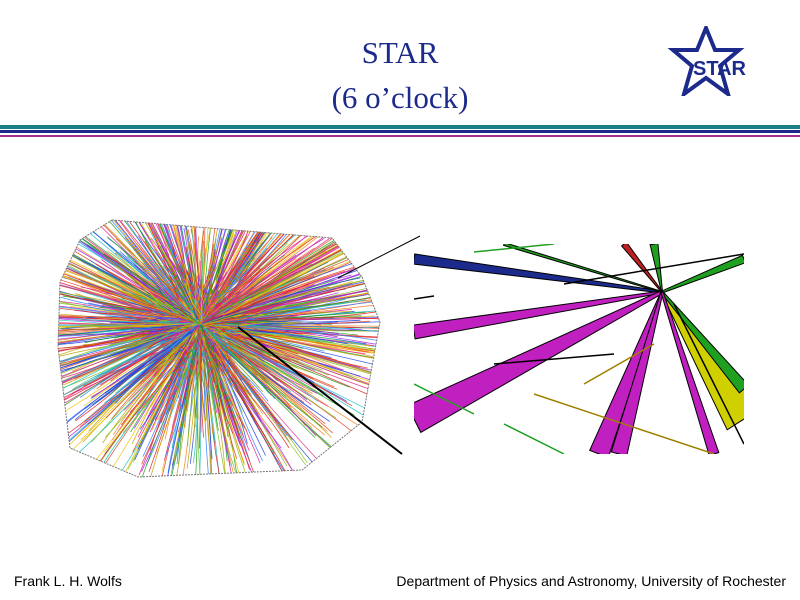 This screenshot has height=600, width=800. I want to click on header-rule-teal, so click(400, 127).